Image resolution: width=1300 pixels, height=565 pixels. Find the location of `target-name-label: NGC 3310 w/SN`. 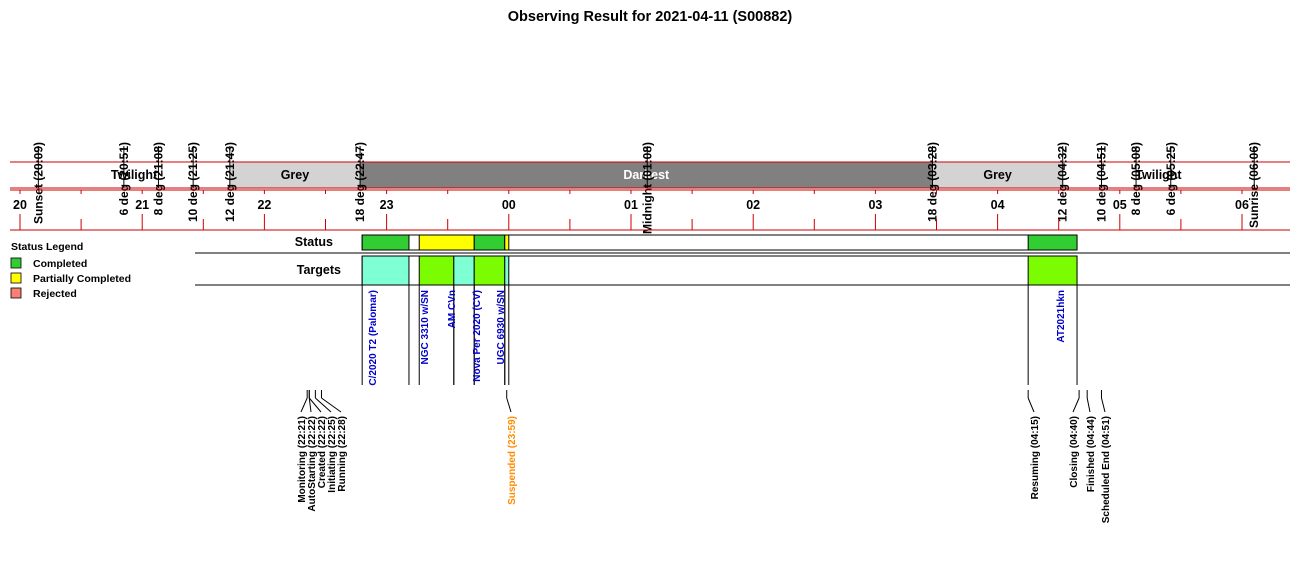

target-name-label: NGC 3310 w/SN is located at coordinates (425, 327).